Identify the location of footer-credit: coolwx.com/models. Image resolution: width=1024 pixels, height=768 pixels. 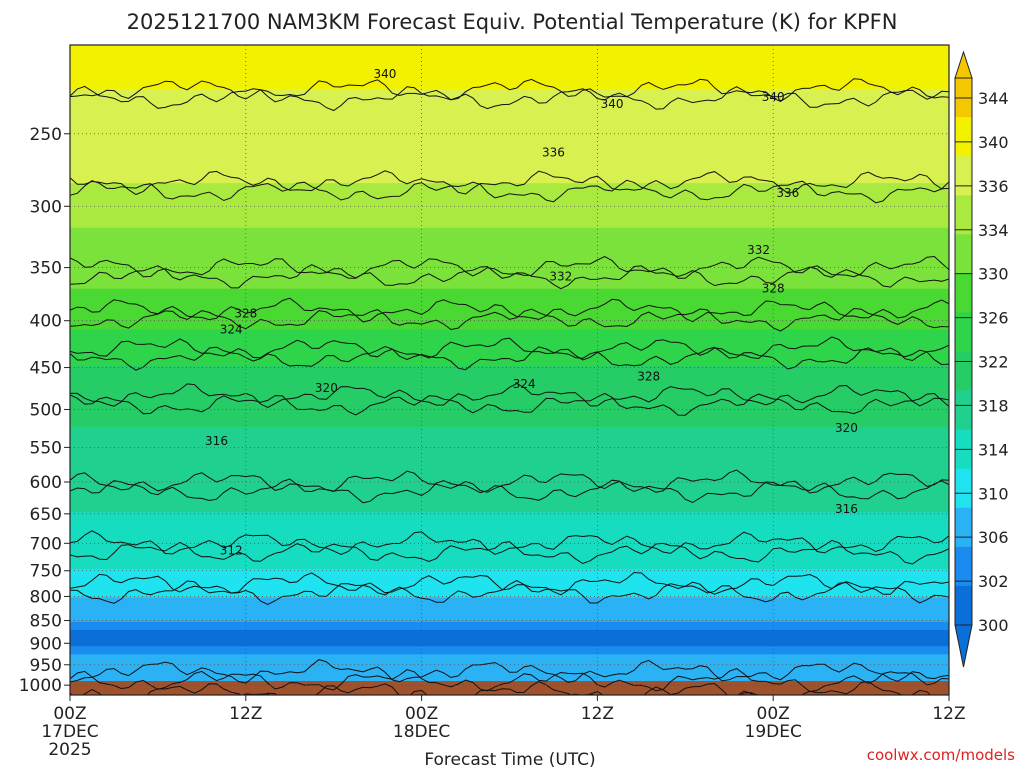
(941, 755).